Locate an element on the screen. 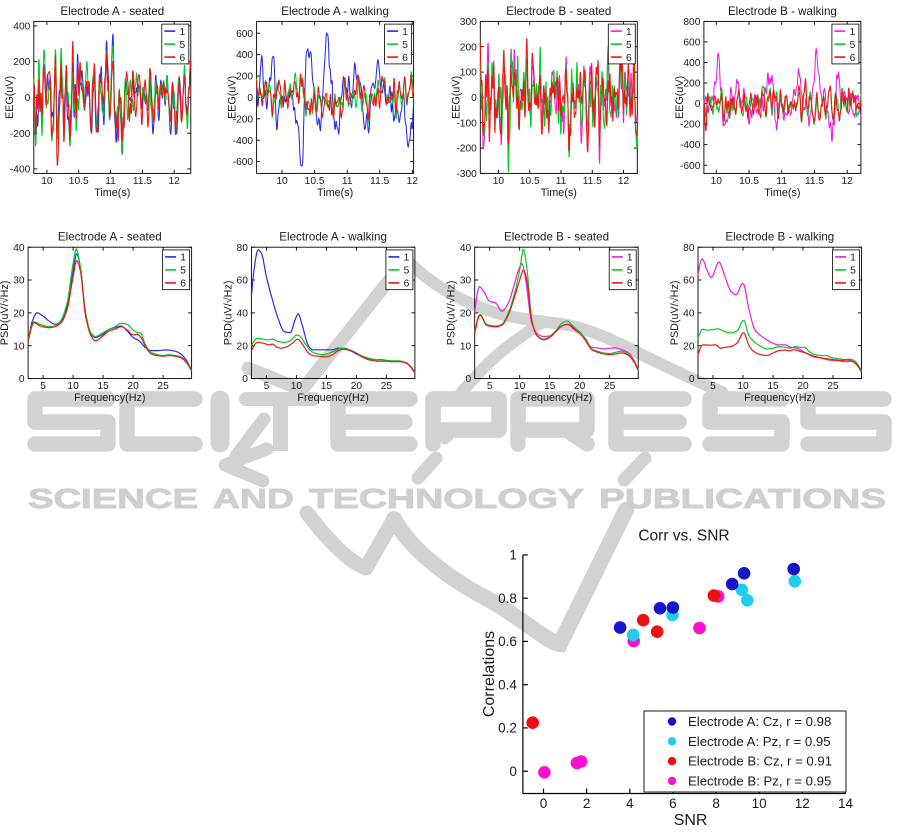  svg-text: 0.6 is located at coordinates (507, 641).